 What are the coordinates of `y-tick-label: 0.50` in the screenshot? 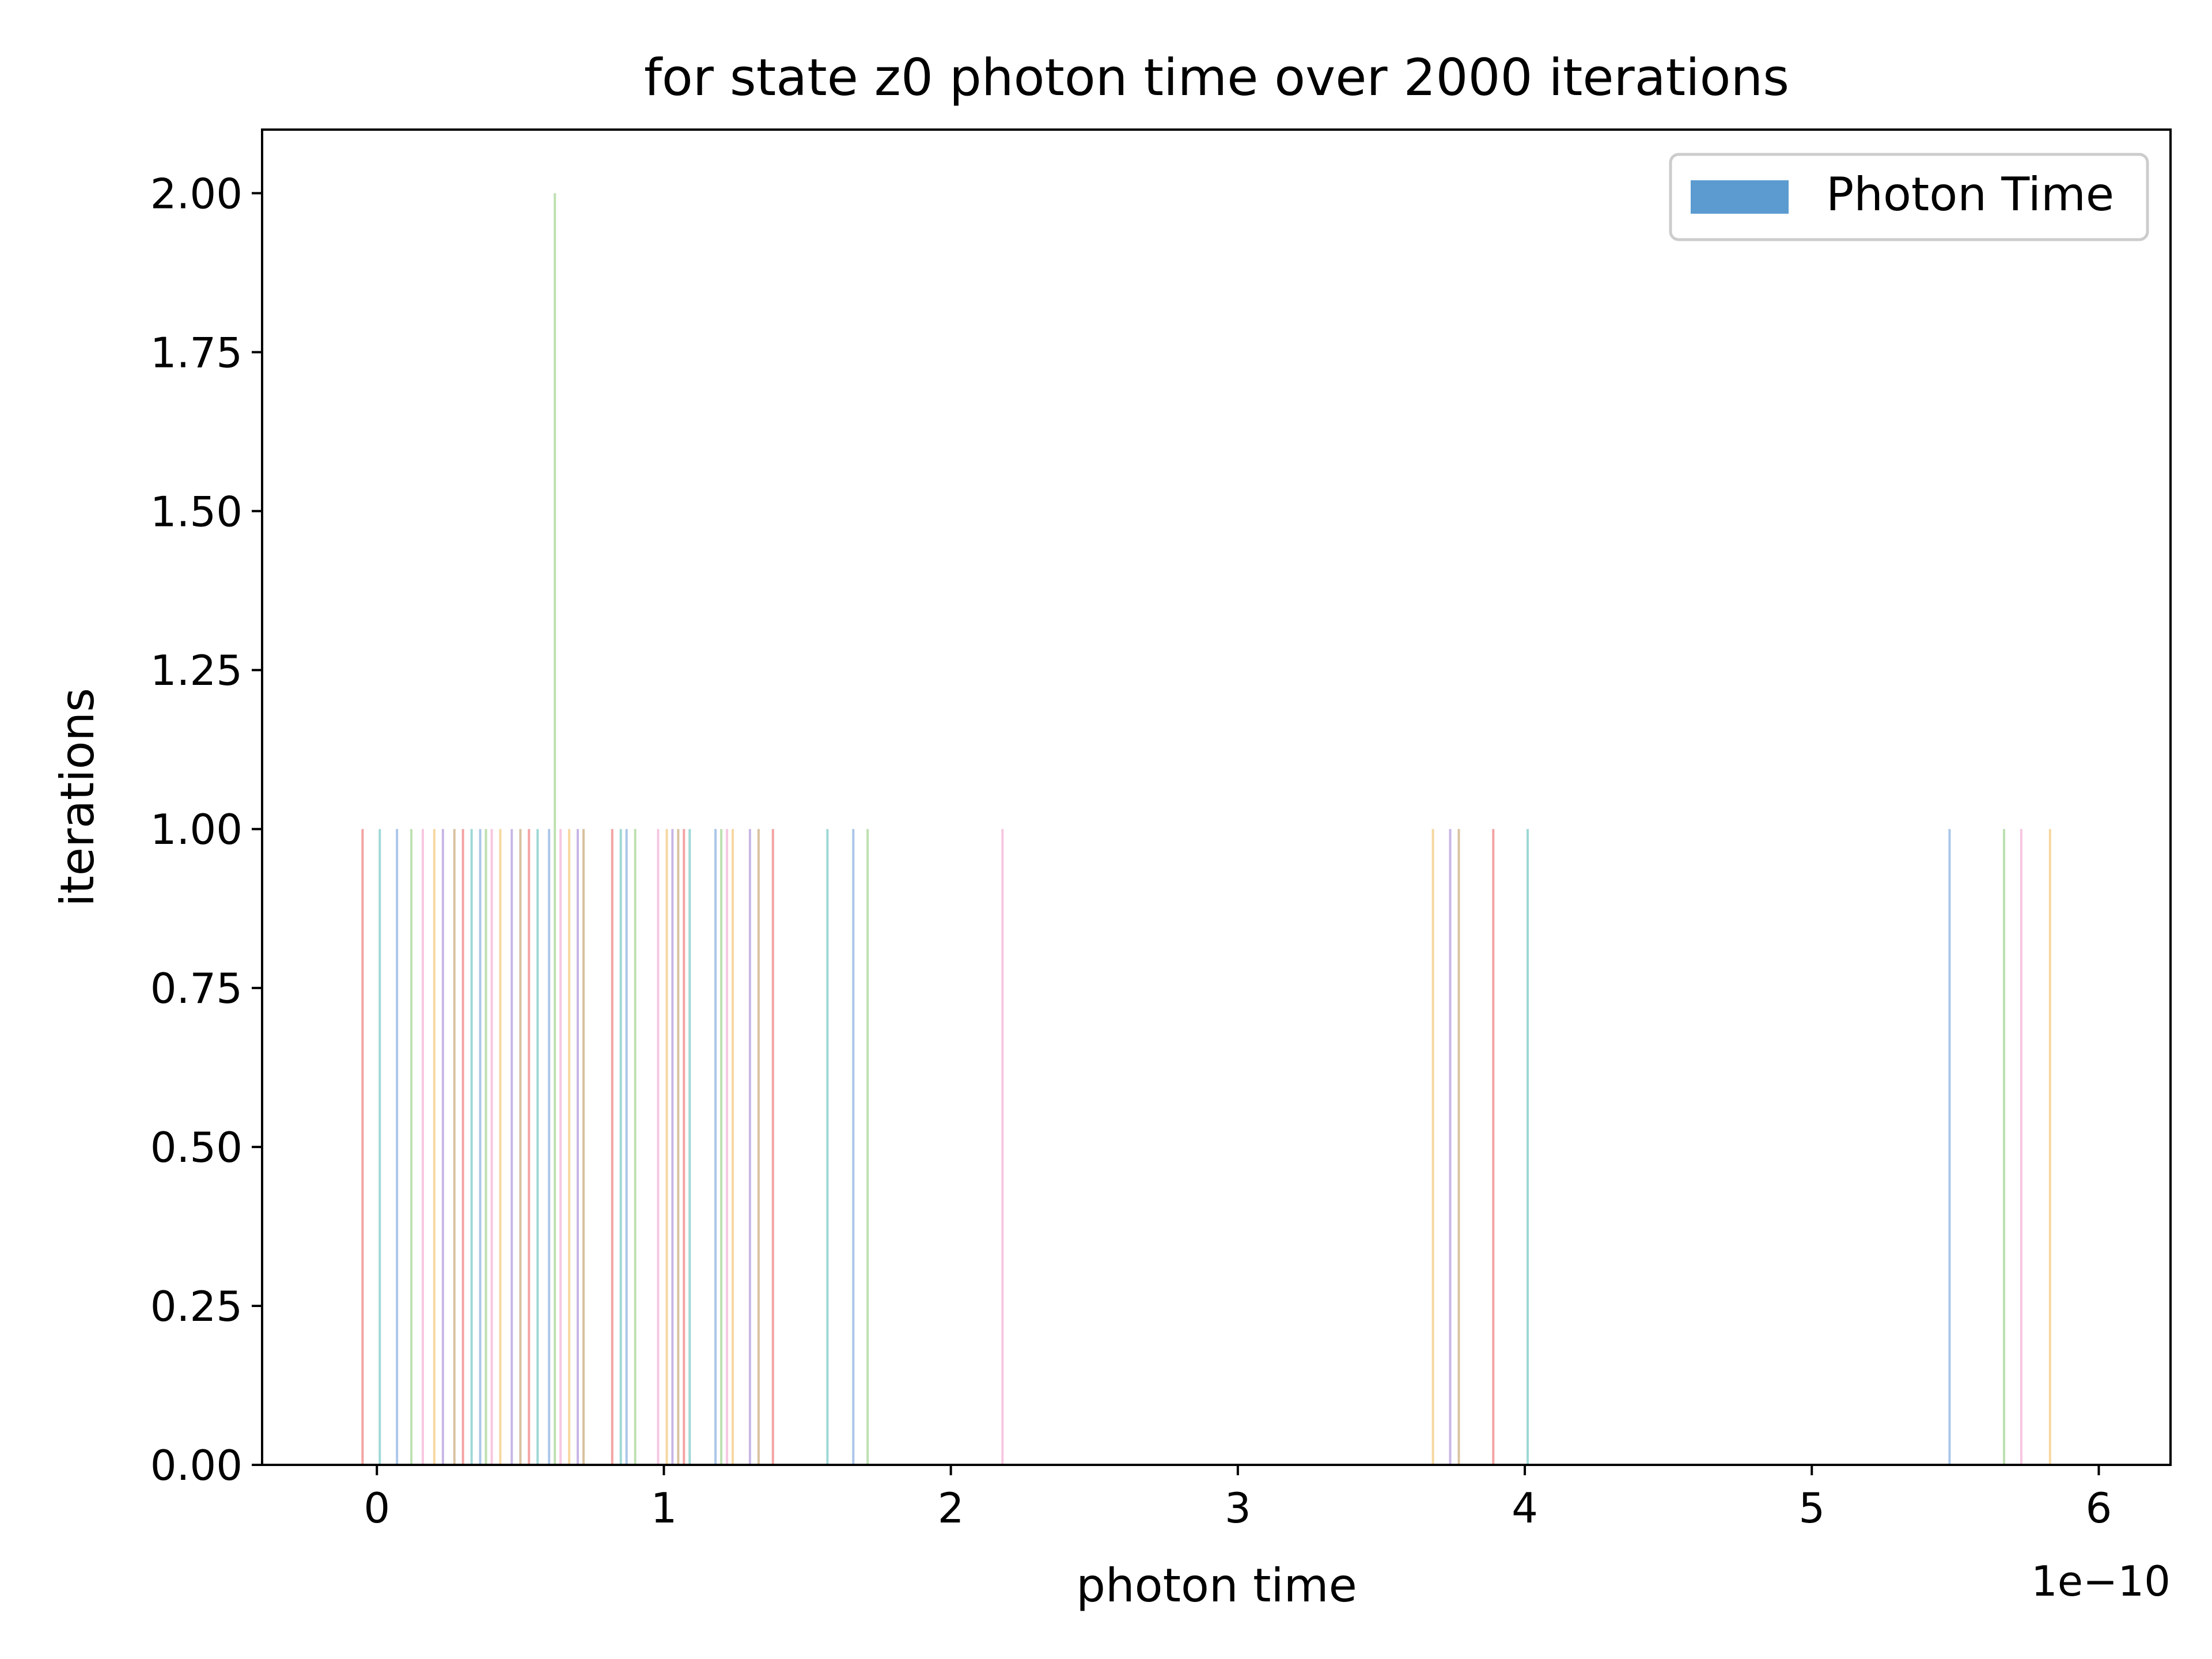 It's located at (196, 1147).